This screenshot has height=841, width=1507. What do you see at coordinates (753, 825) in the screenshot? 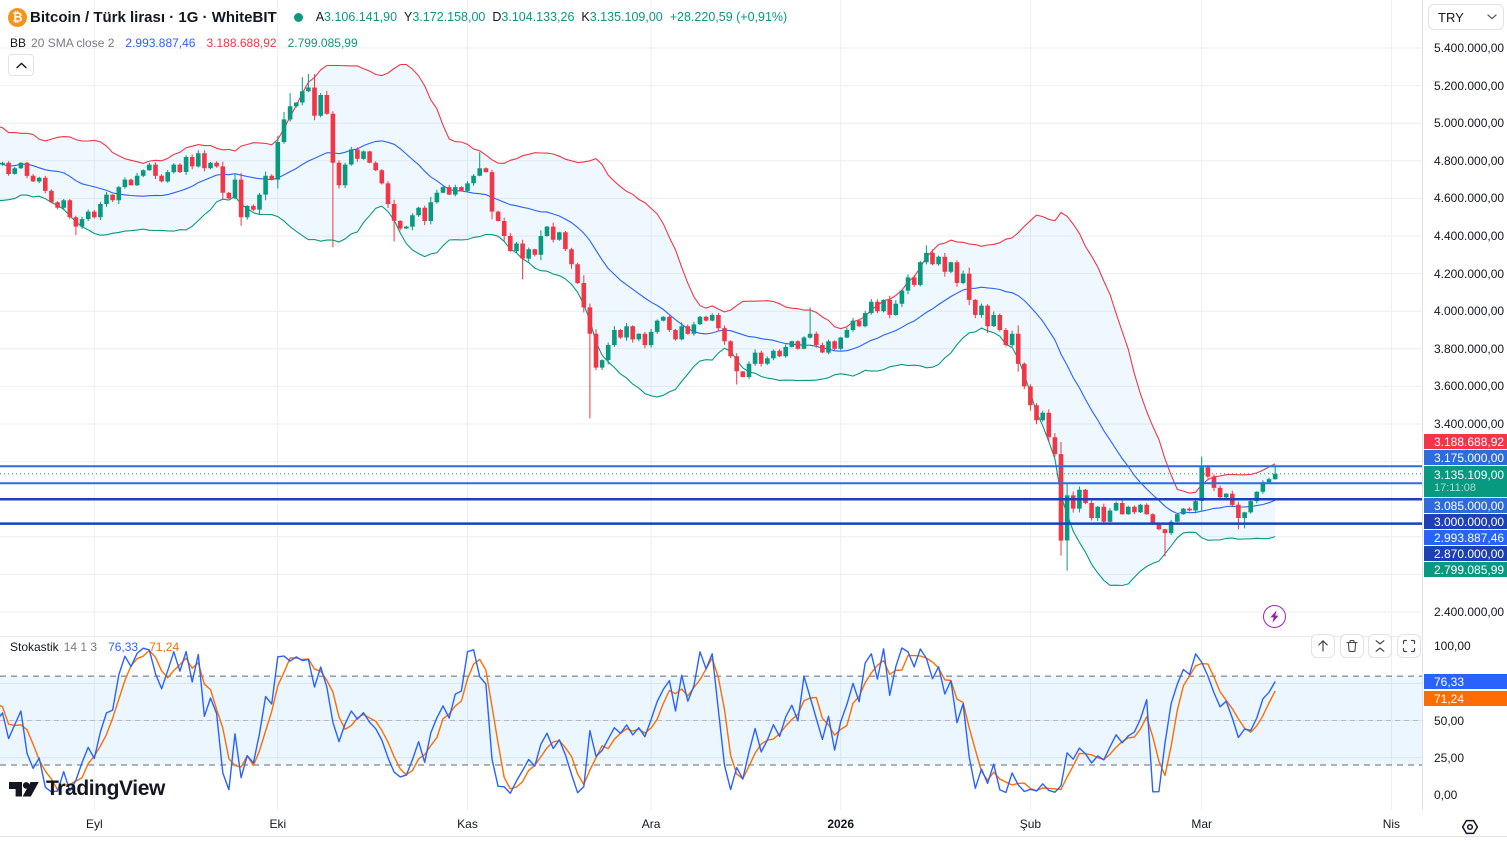
I see `time-axis: Eyl Eki Kas Ara 2026 Şub Mar Nis` at bounding box center [753, 825].